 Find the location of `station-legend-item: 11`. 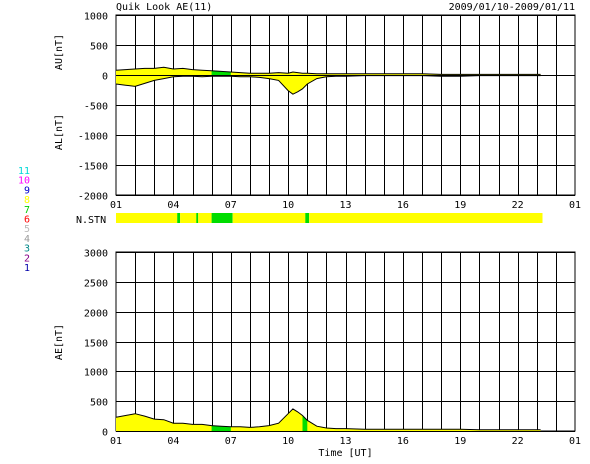

station-legend-item: 11 is located at coordinates (24, 171).